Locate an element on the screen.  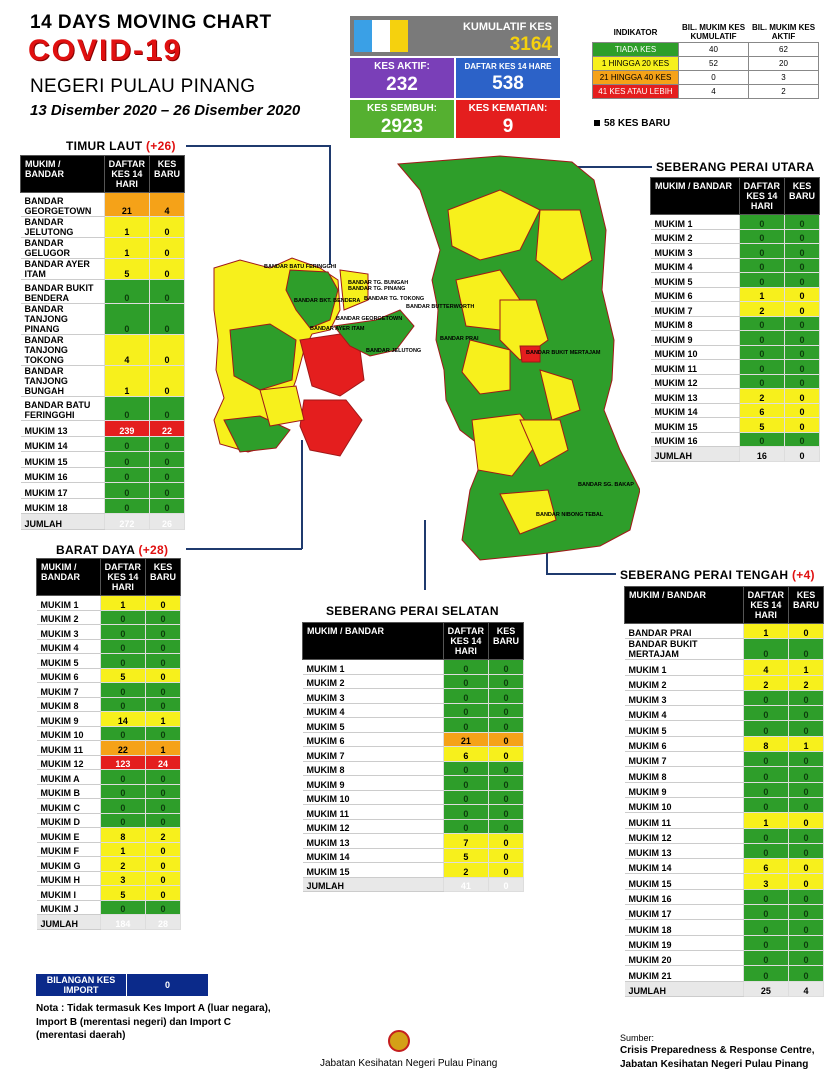
daftar-kes-cell: 3 is located at coordinates (123, 878).